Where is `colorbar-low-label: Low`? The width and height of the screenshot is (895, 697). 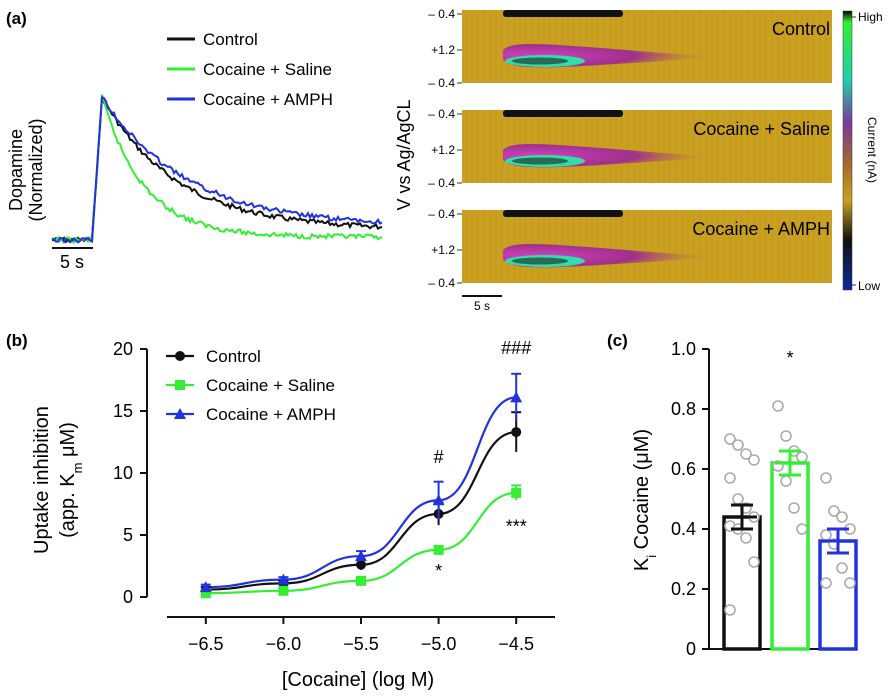 colorbar-low-label: Low is located at coordinates (869, 286).